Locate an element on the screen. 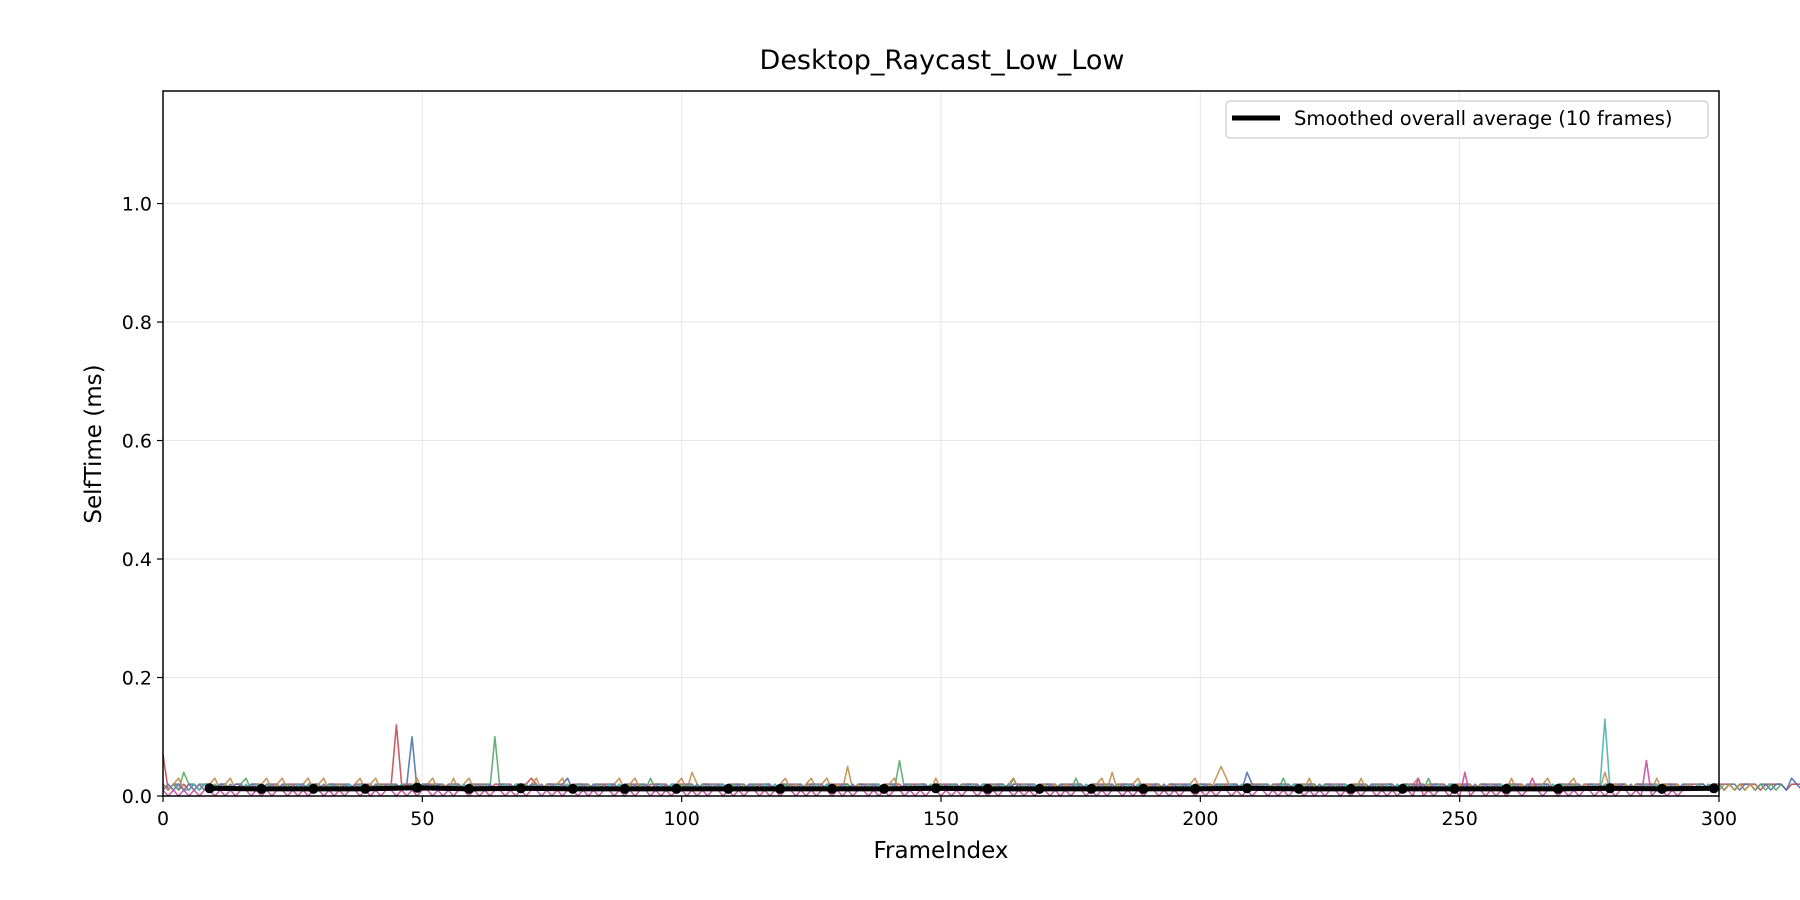  x-tick-label: 50 is located at coordinates (422, 819).